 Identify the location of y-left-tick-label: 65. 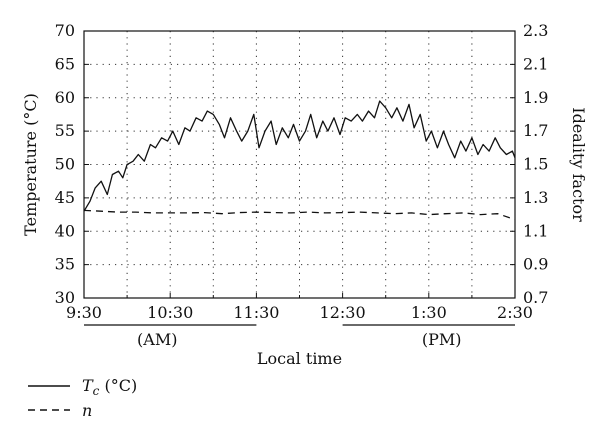
(65, 63).